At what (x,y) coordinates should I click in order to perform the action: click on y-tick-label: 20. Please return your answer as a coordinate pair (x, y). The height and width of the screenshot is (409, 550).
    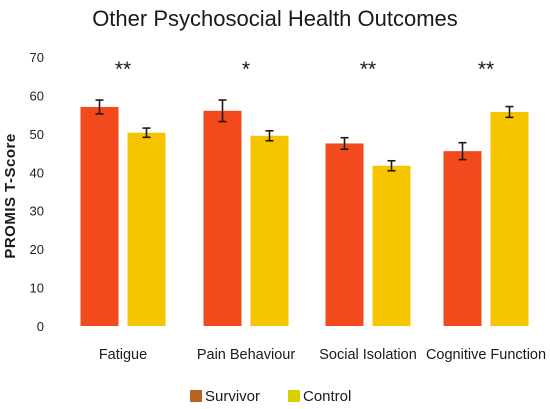
    Looking at the image, I should click on (37, 249).